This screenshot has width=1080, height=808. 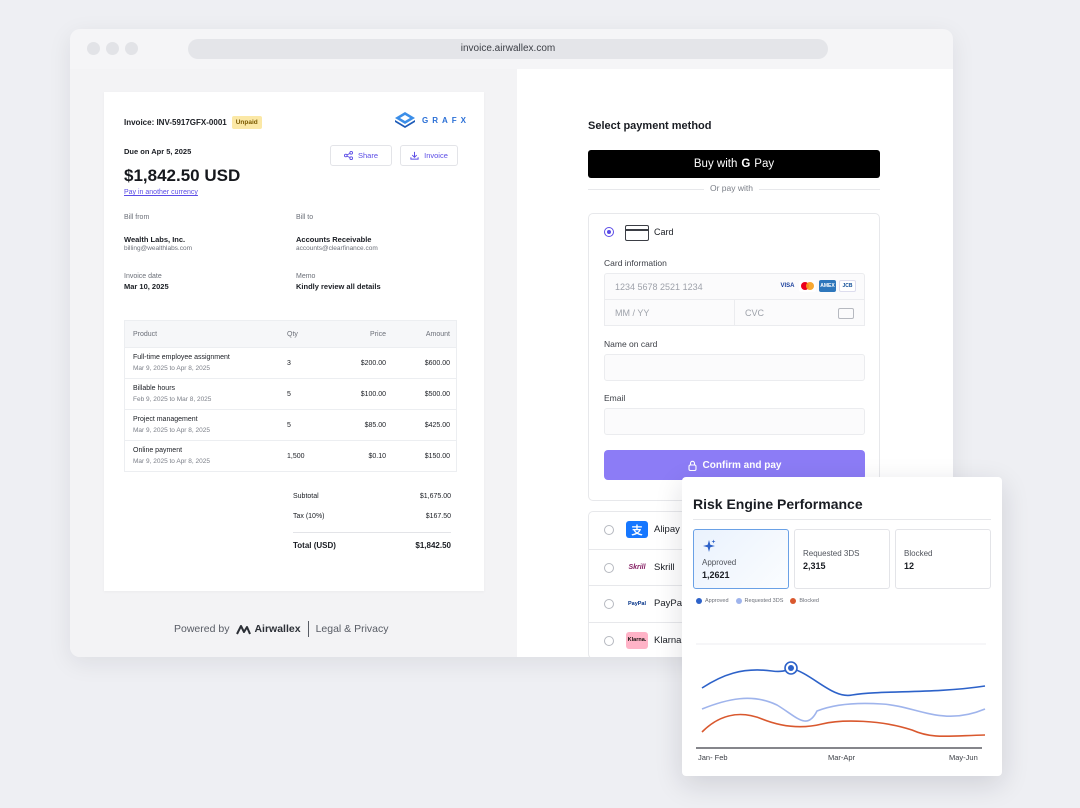 I want to click on alipay-radio, so click(x=609, y=530).